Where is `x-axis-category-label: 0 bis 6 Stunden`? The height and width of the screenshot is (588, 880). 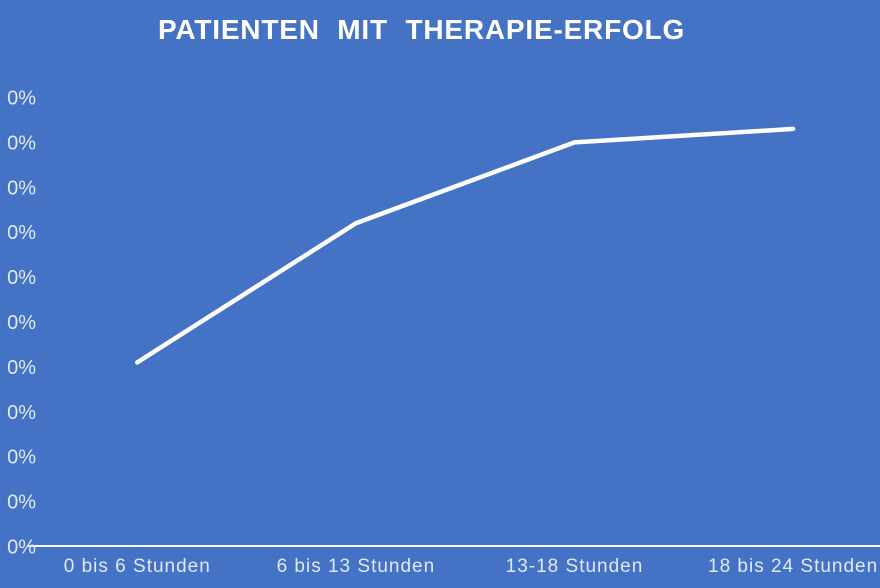 x-axis-category-label: 0 bis 6 Stunden is located at coordinates (137, 566).